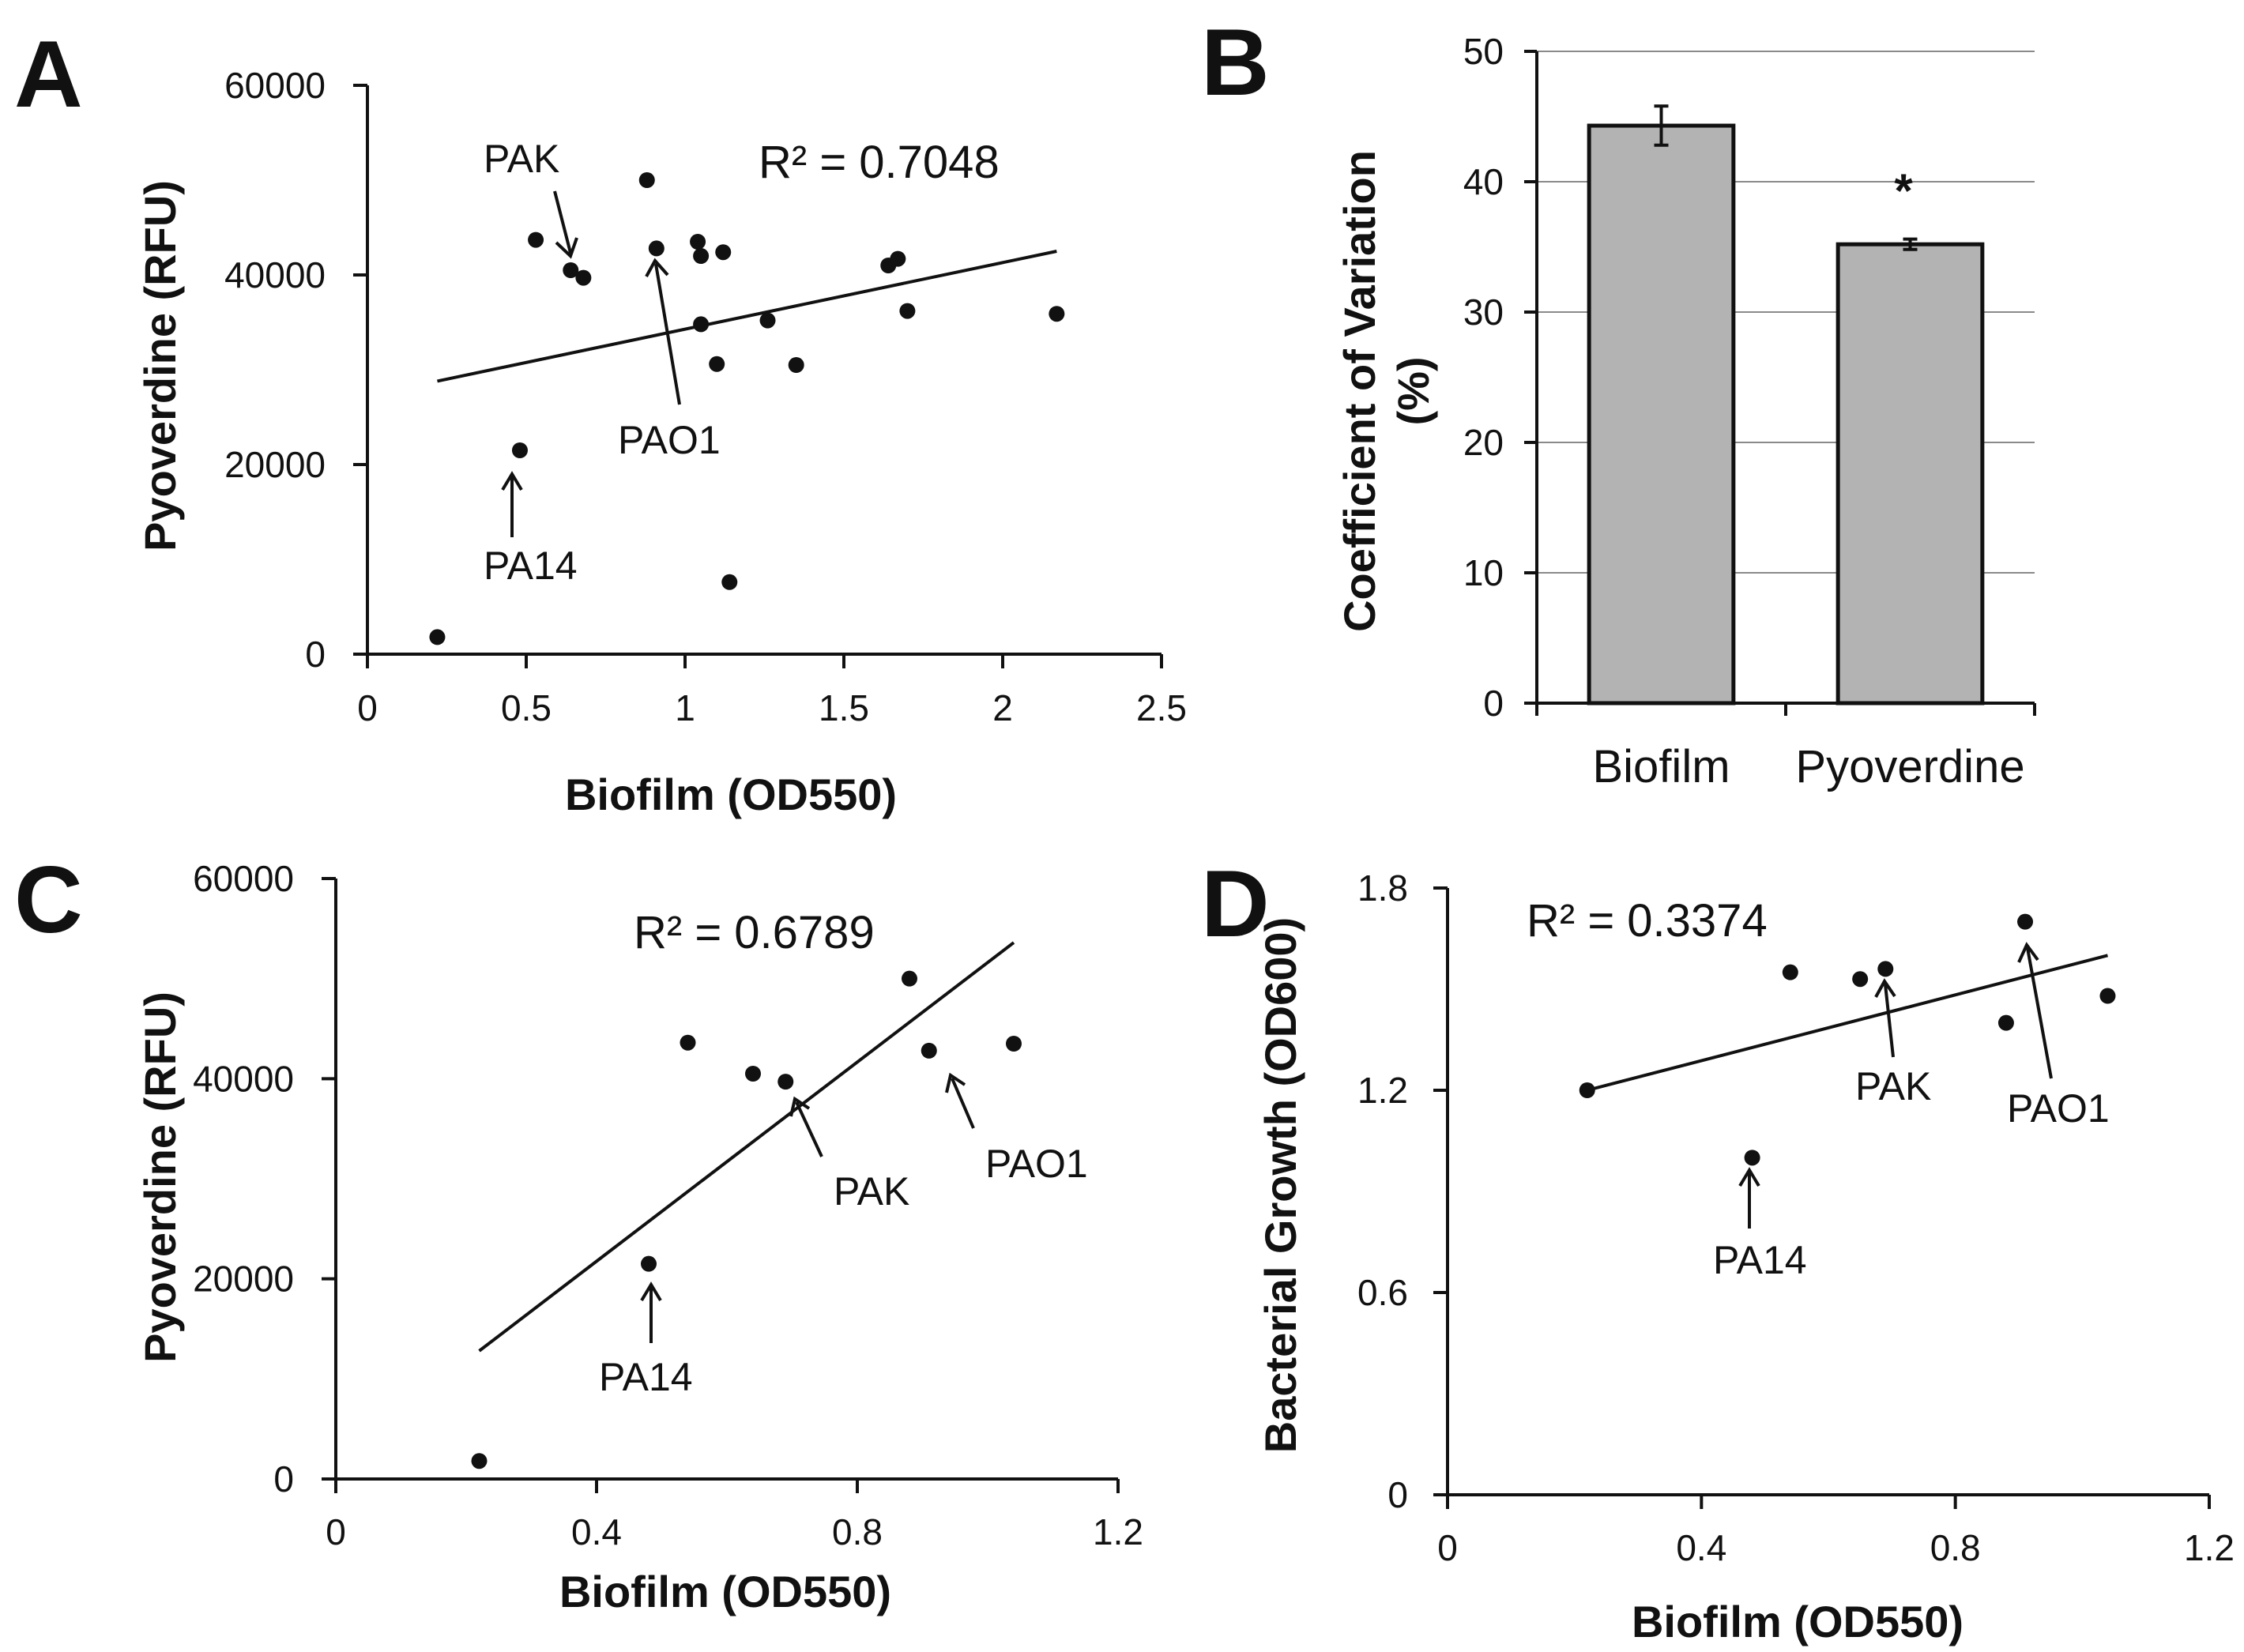 The height and width of the screenshot is (1652, 2244). Describe the element at coordinates (531, 566) in the screenshot. I see `panel-a-label-pa14: PA14` at that location.